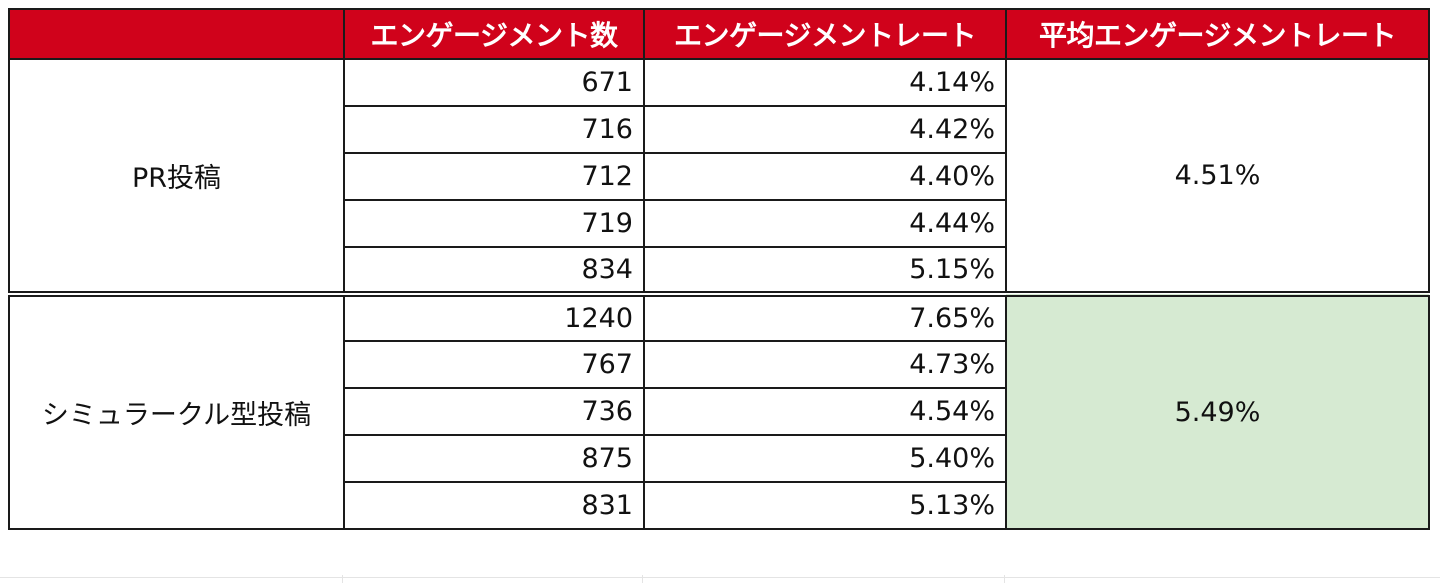 The height and width of the screenshot is (583, 1440). I want to click on count-cell: 1240, so click(494, 316).